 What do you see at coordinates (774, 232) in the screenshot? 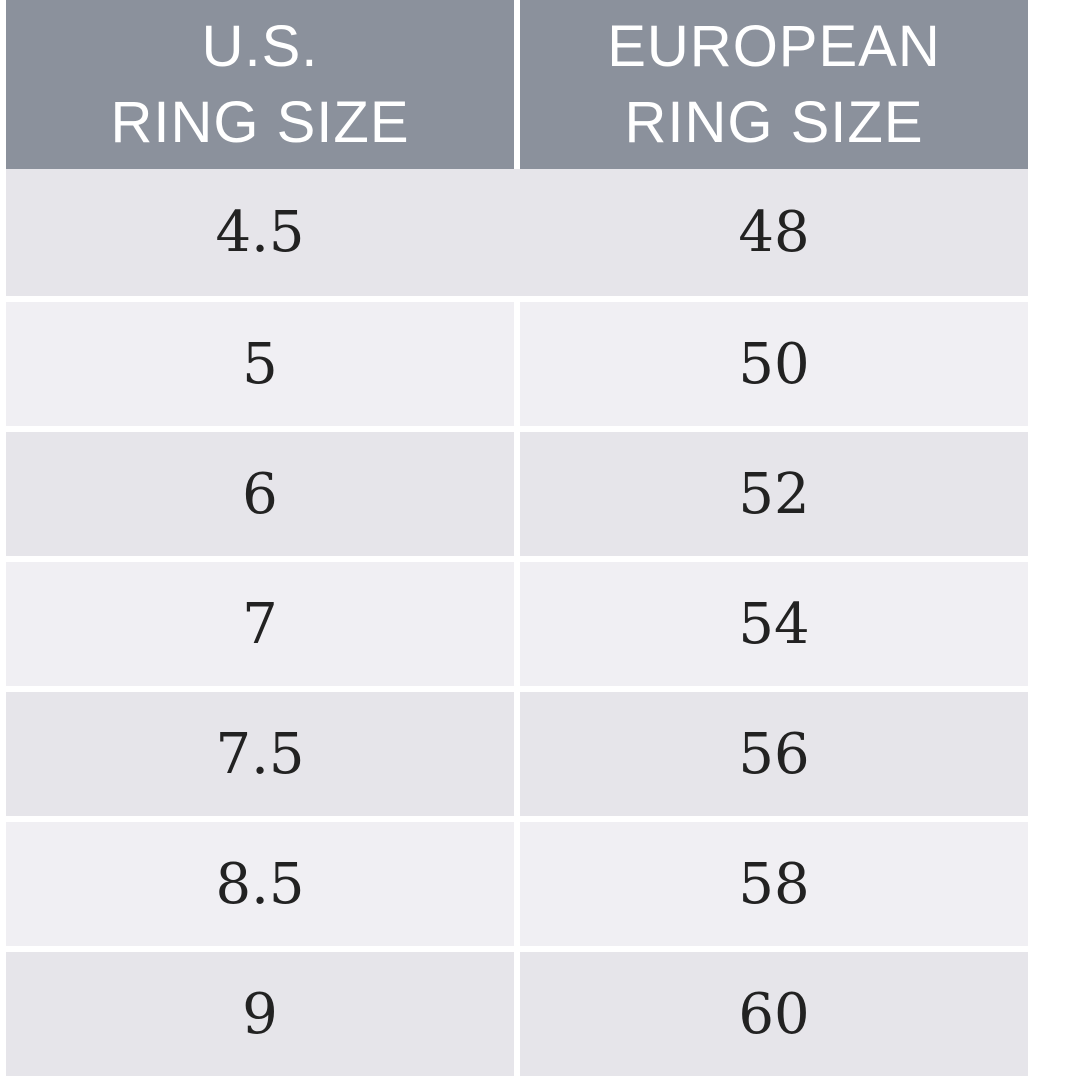
I see `eu-size-cell: 48` at bounding box center [774, 232].